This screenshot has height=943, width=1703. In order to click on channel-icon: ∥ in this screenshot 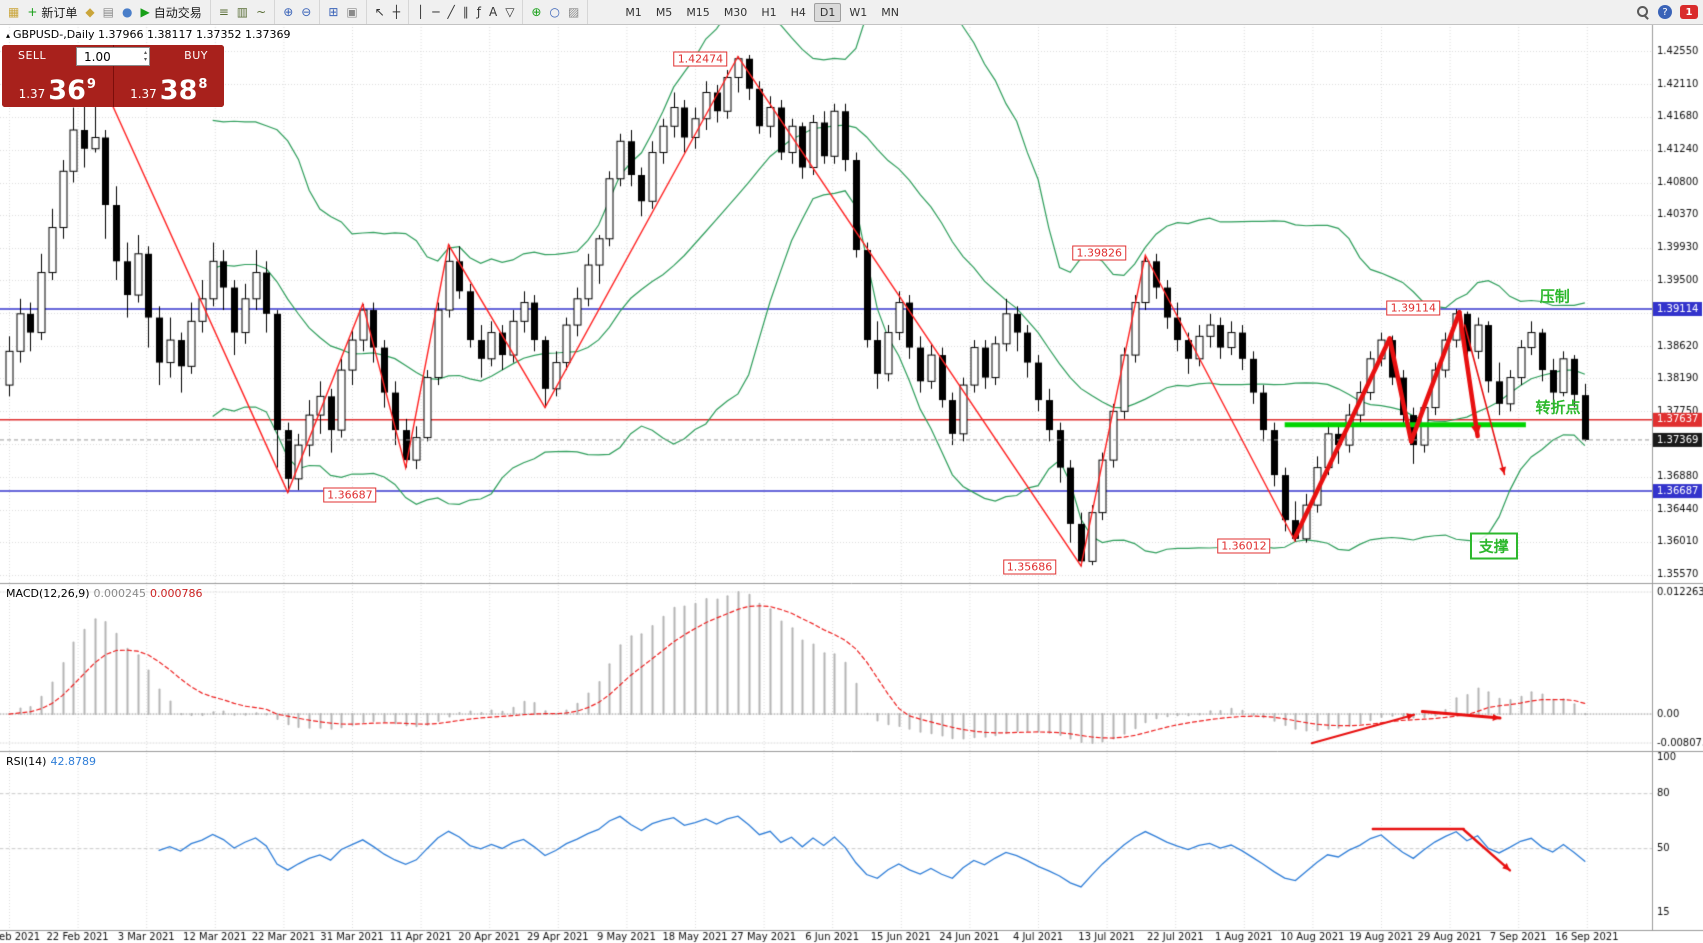, I will do `click(465, 12)`.